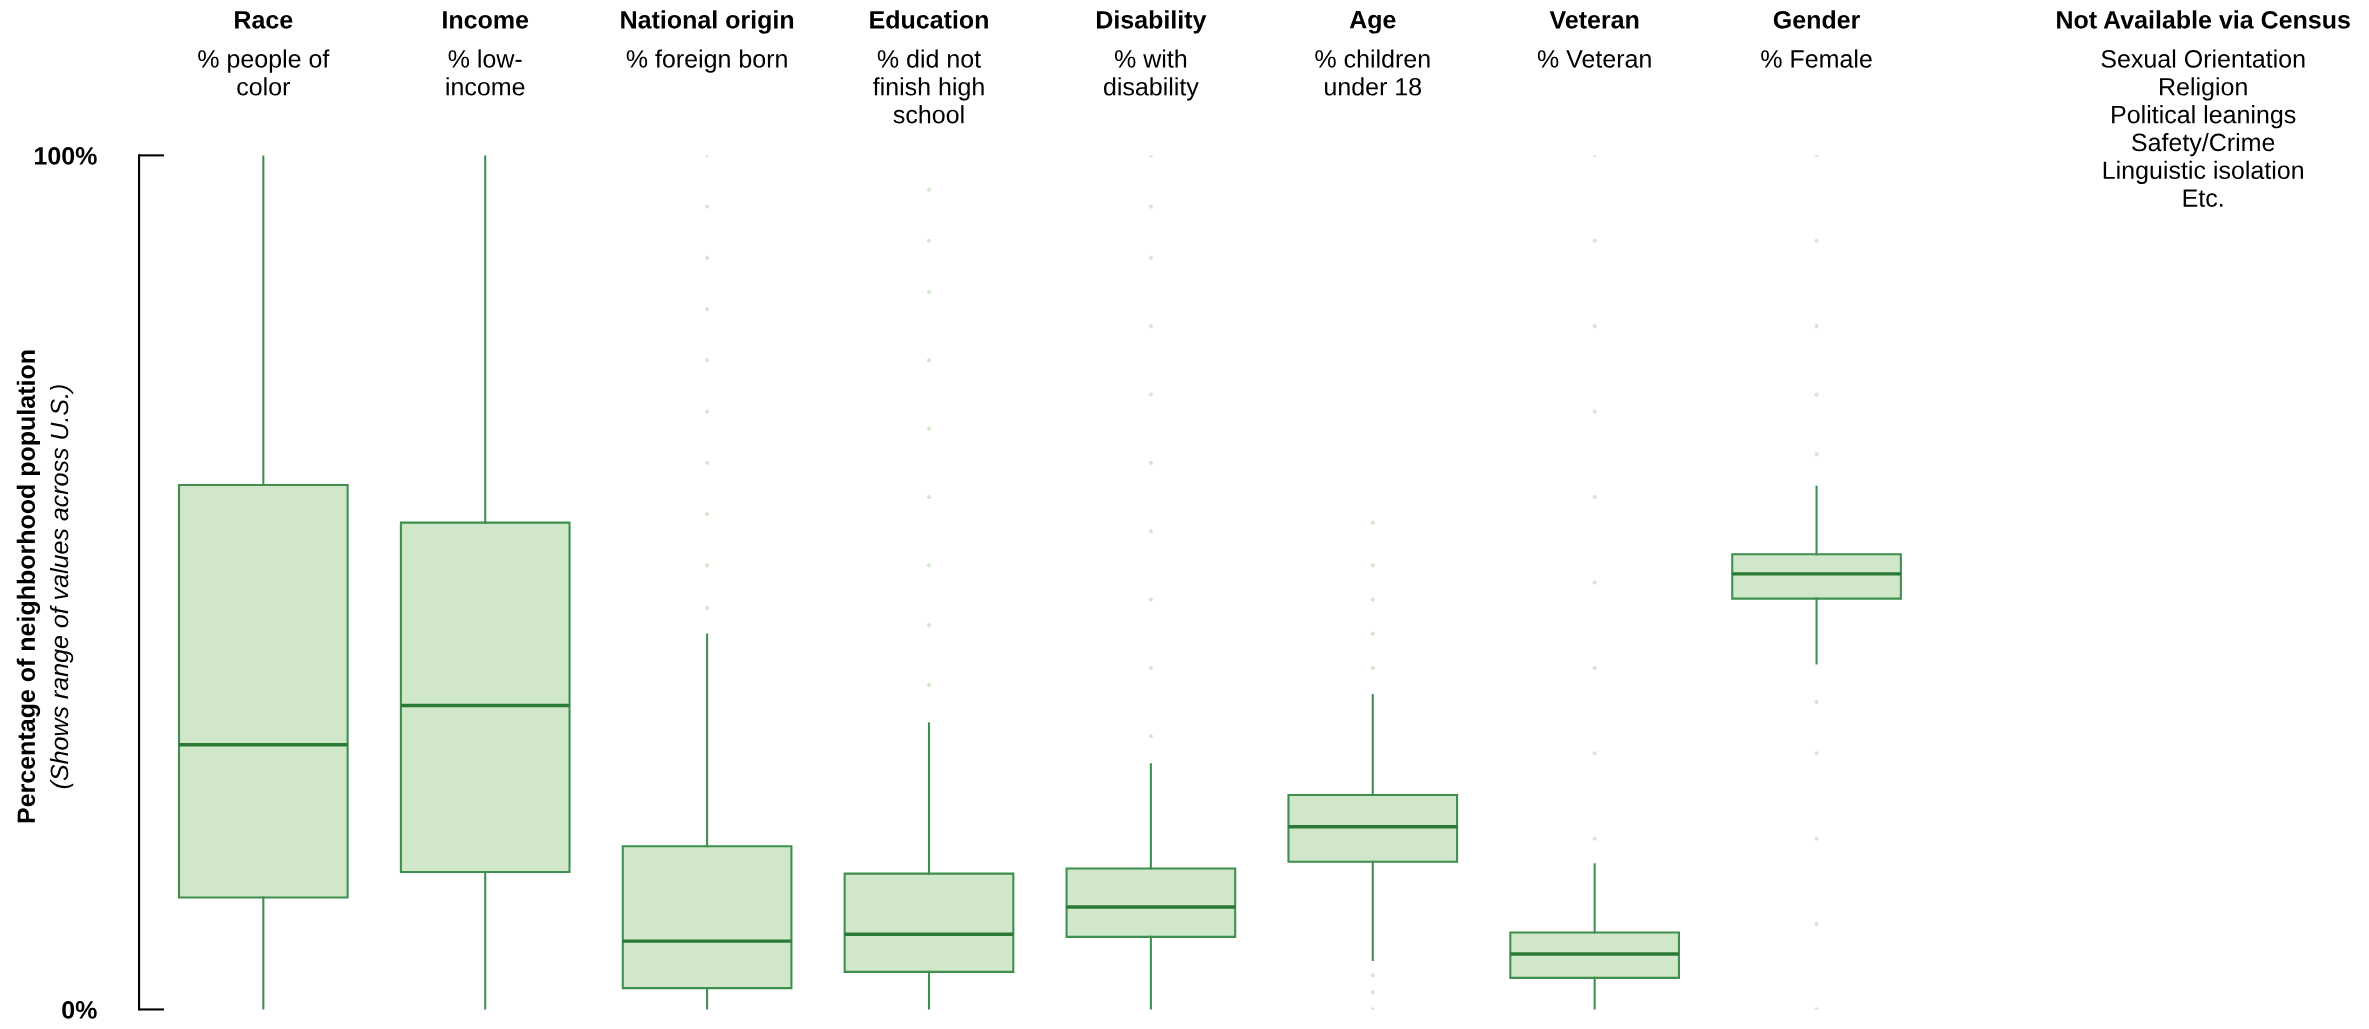 The image size is (2369, 1029). I want to click on x-tick-label: Gender % Female, so click(1816, 39).